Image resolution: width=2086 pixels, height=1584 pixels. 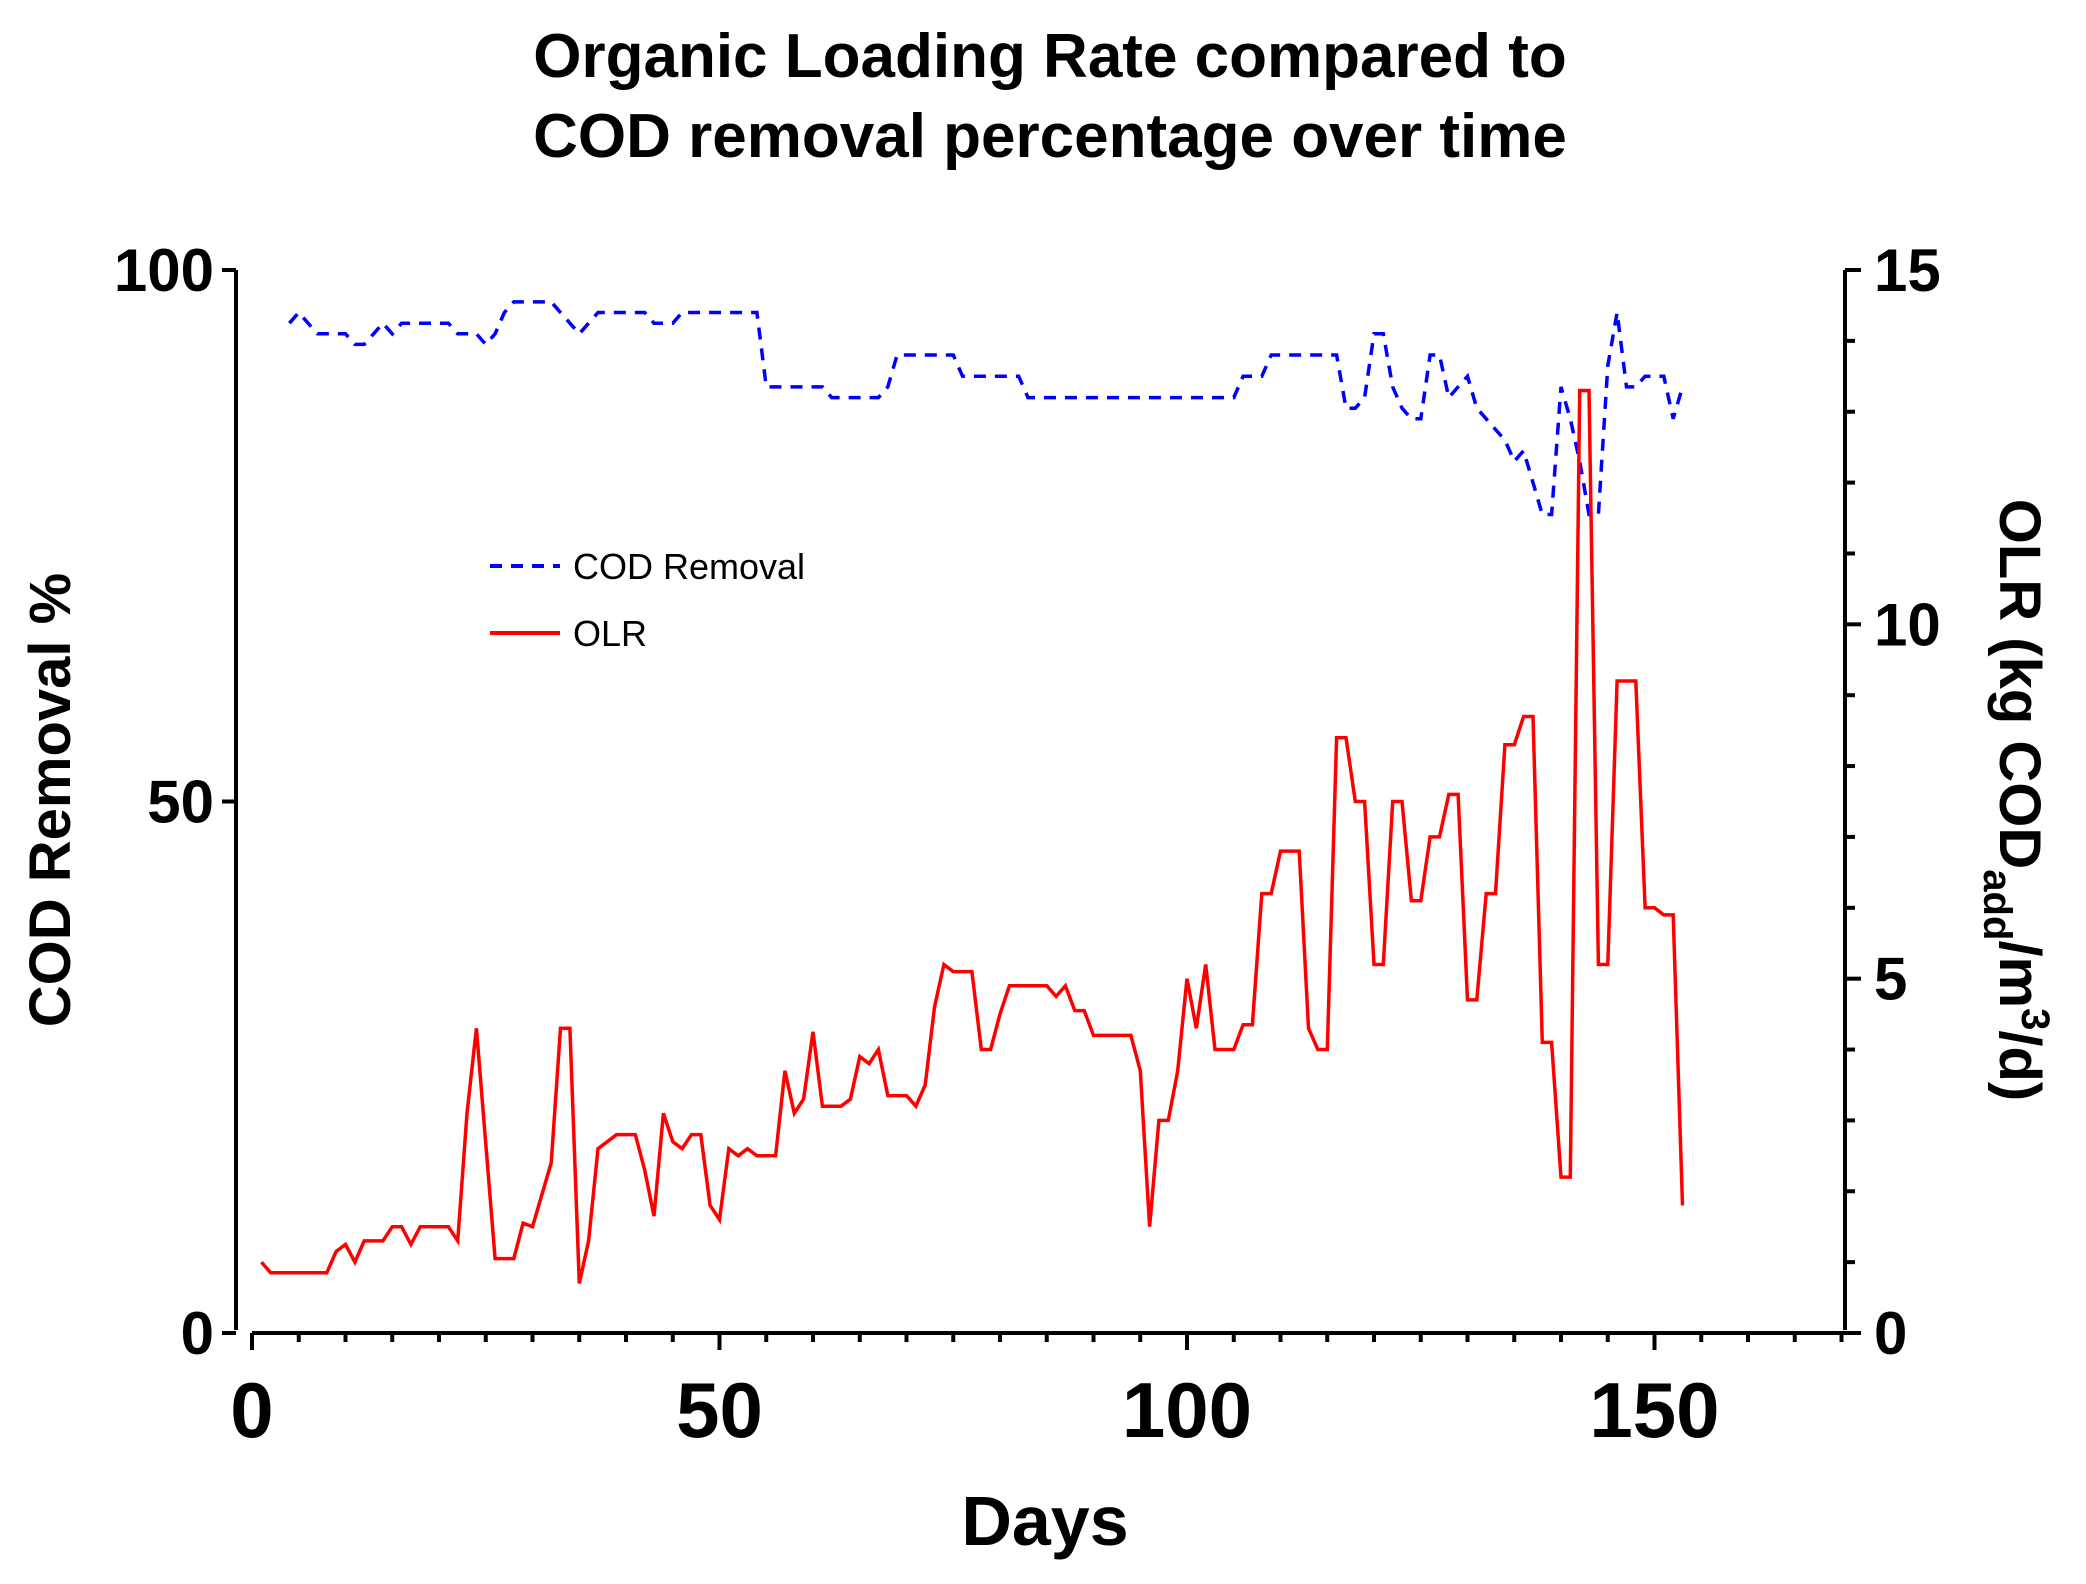 What do you see at coordinates (2019, 1065) in the screenshot?
I see `y-right-title-suffix: /d)` at bounding box center [2019, 1065].